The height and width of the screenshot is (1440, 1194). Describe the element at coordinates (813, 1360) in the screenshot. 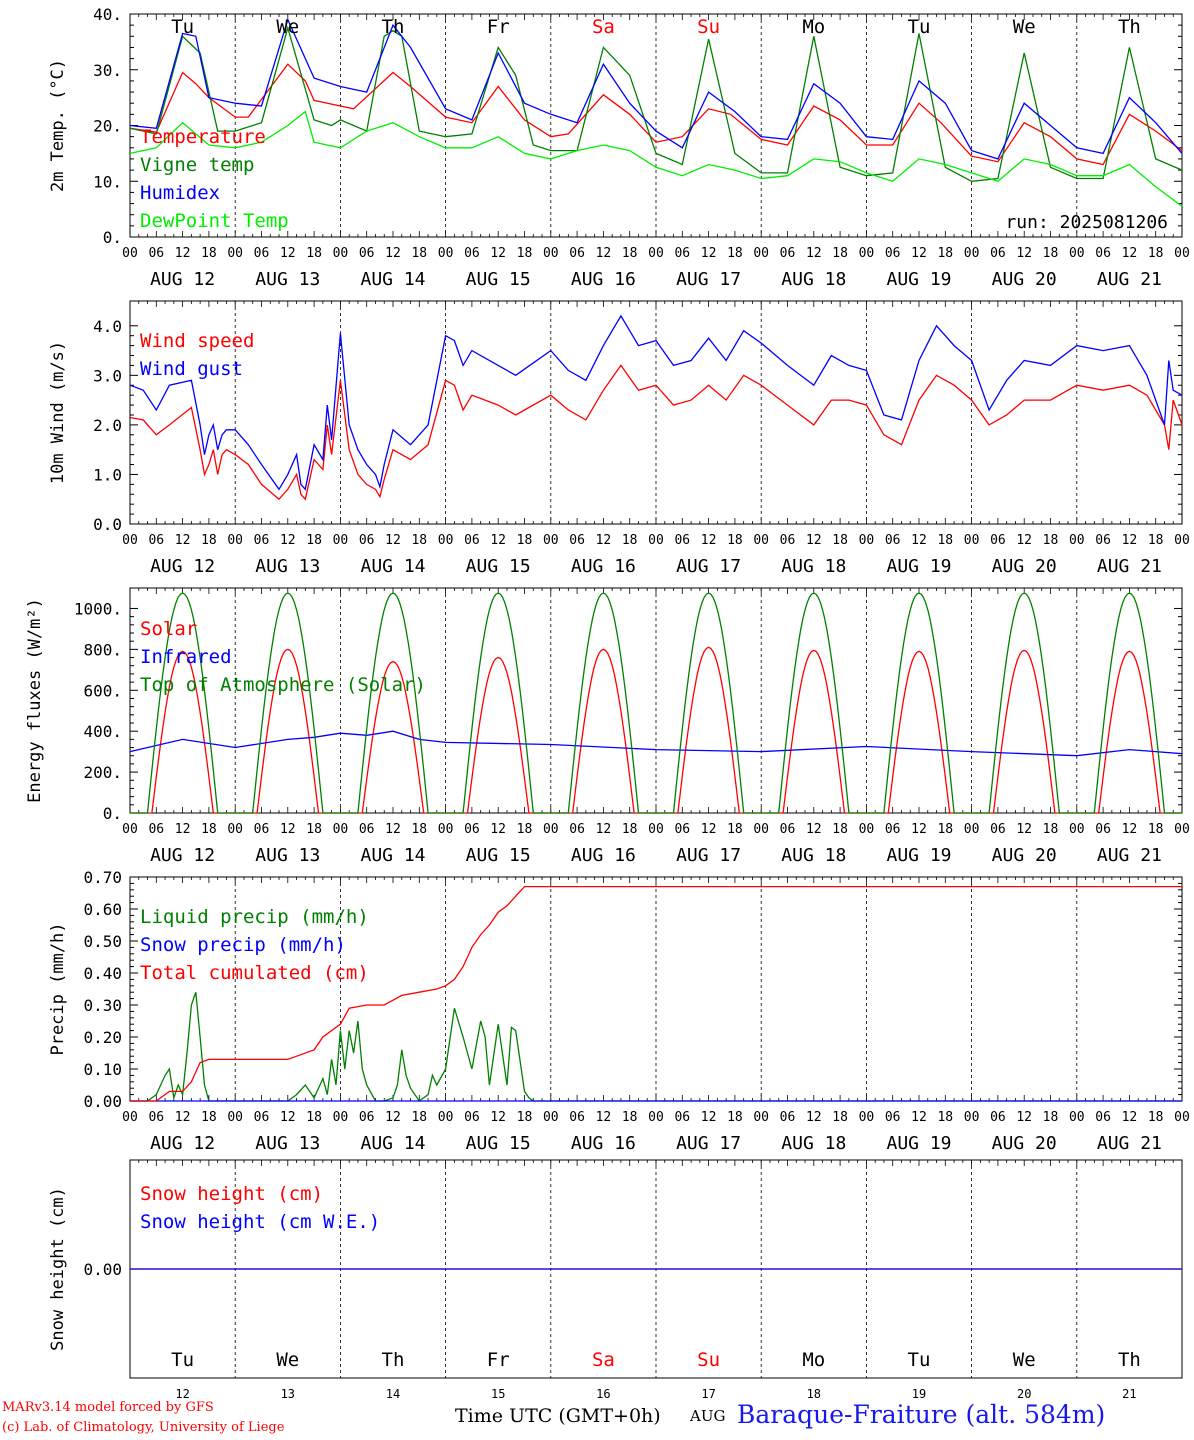

I see `weekday-label: Mo` at that location.